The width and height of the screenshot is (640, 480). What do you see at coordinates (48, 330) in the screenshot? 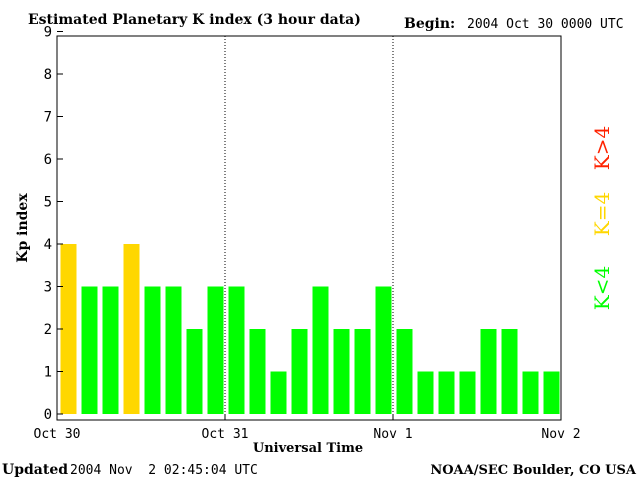
I see `y-tick-label: 2` at bounding box center [48, 330].